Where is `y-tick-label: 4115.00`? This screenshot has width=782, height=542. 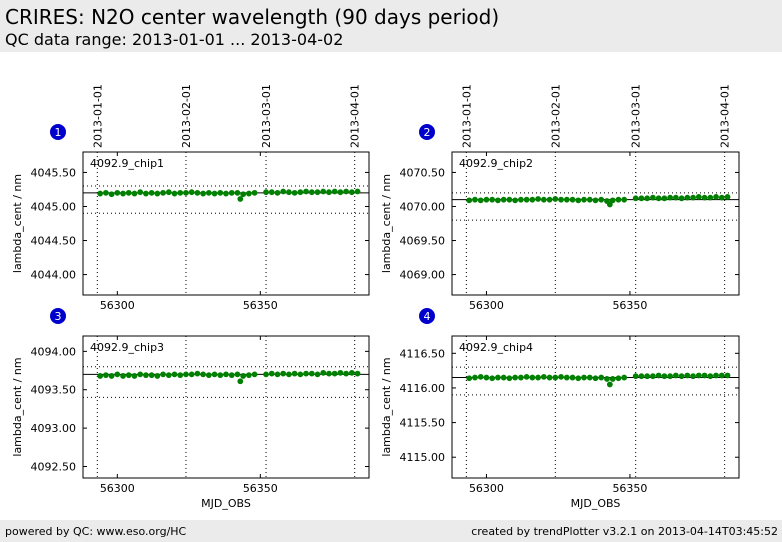
y-tick-label: 4115.00 is located at coordinates (423, 457).